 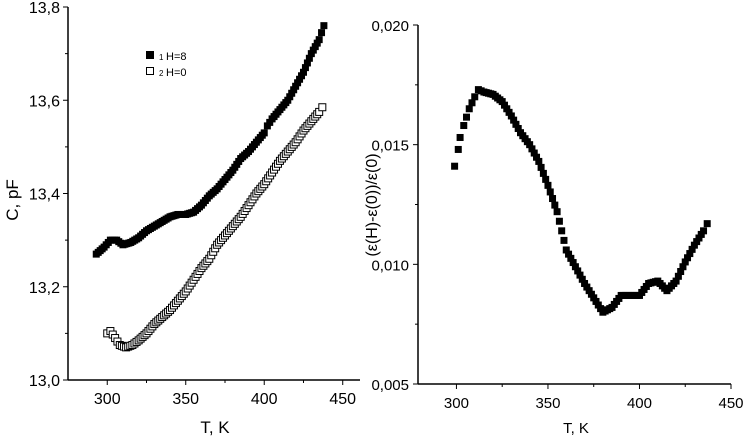 What do you see at coordinates (44, 288) in the screenshot?
I see `y-tick-label: 13,2` at bounding box center [44, 288].